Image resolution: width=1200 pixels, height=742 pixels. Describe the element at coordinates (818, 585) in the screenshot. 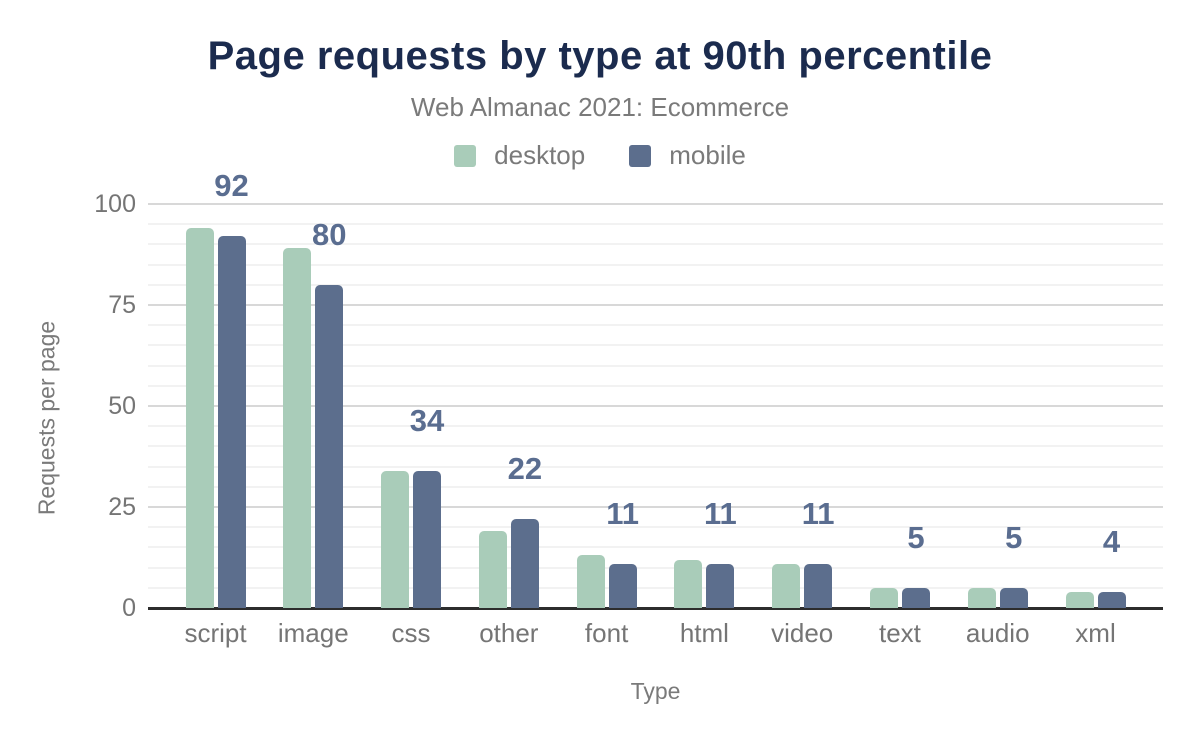

I see `bar-mobile-video` at that location.